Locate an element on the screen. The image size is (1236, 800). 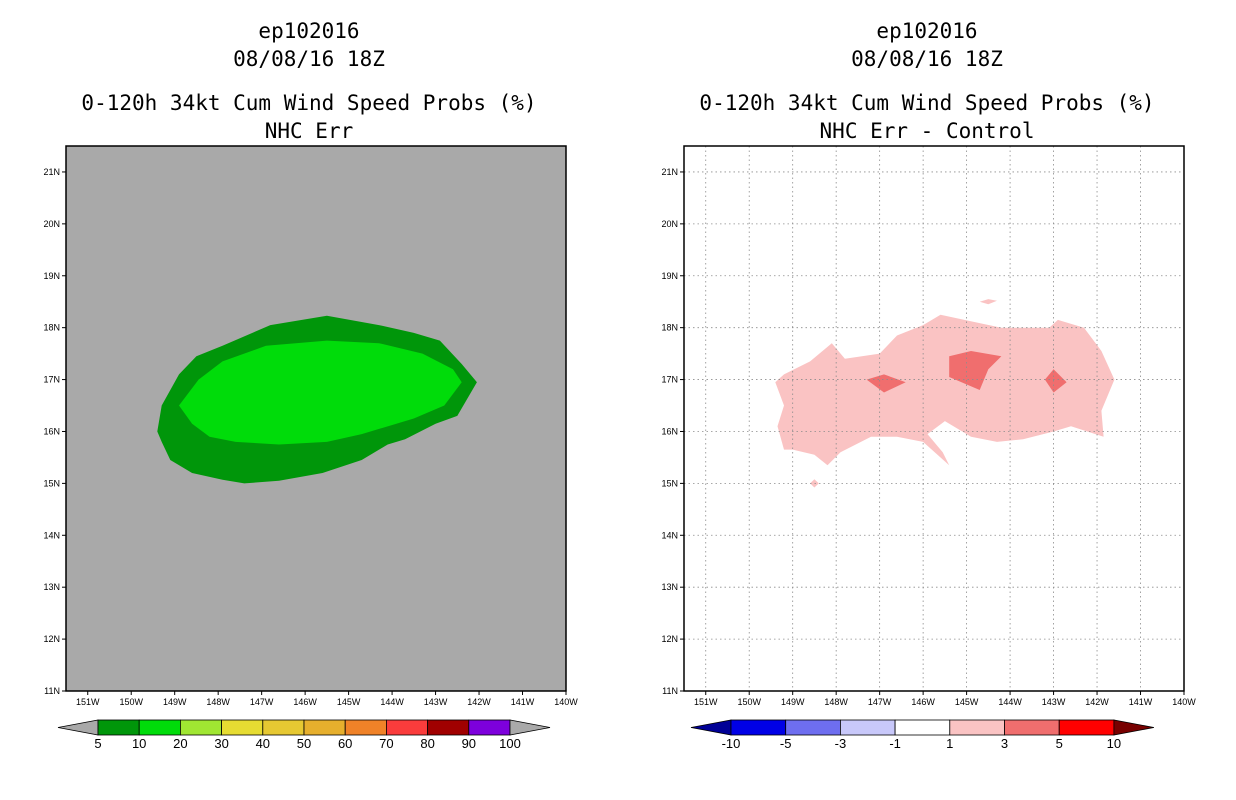
right-y-tick-label-7: 18N is located at coordinates (669, 328).